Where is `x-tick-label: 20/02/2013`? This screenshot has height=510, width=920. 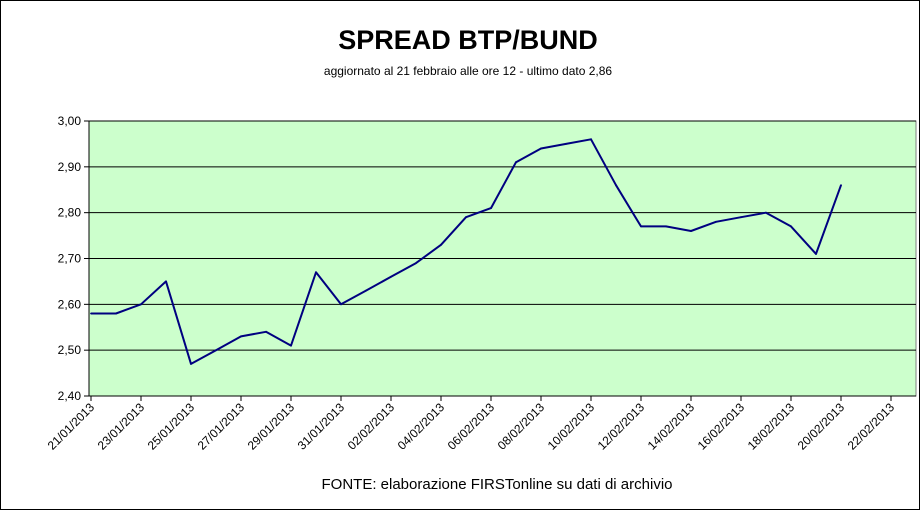
x-tick-label: 20/02/2013 is located at coordinates (821, 426).